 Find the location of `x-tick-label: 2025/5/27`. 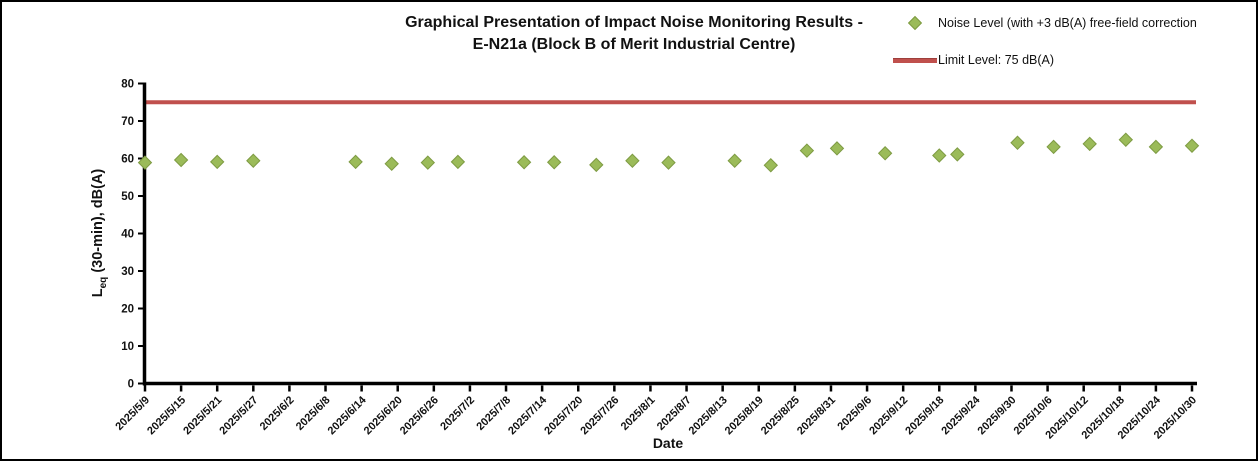

x-tick-label: 2025/5/27 is located at coordinates (238, 415).